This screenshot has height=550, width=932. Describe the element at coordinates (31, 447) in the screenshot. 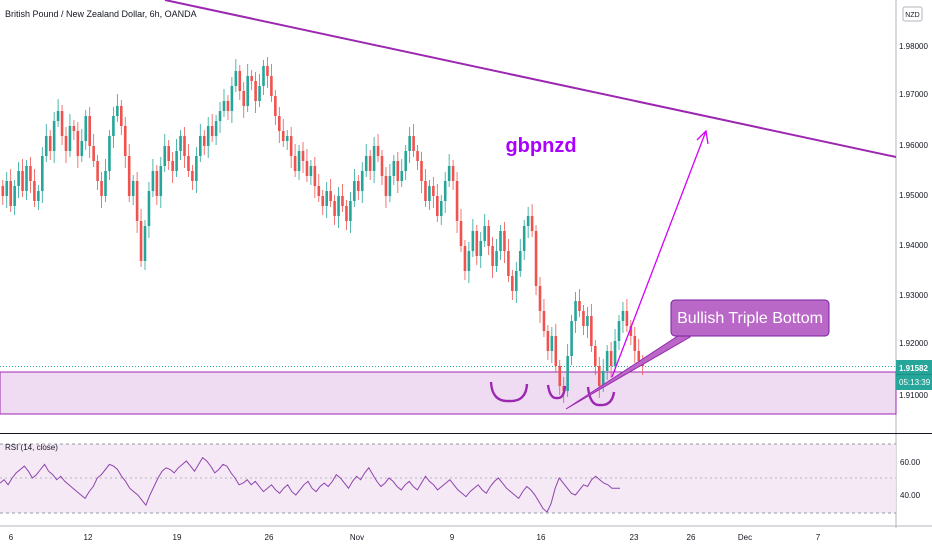

I see `rsi-label: RSI (14, close)` at that location.